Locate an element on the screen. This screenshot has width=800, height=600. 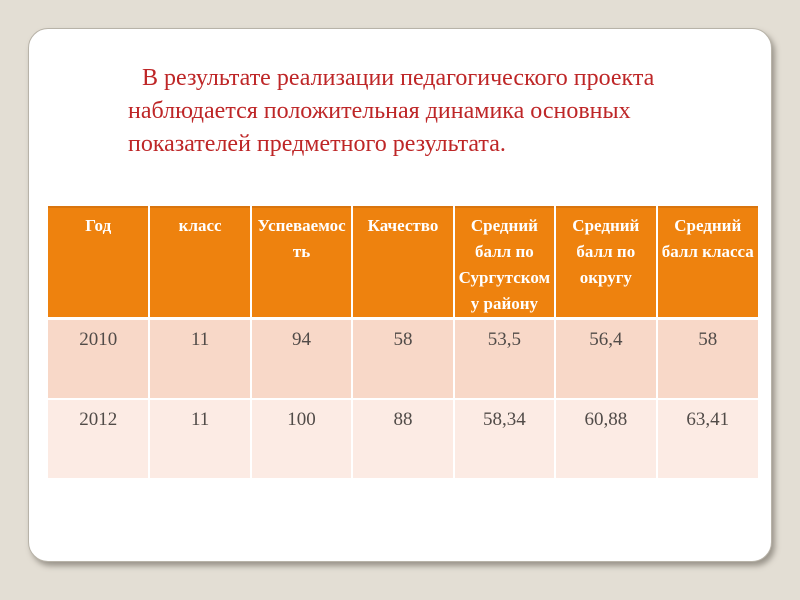
header-avg-score-surgut-district: Средний балл по Сургутскому району is located at coordinates (505, 263).